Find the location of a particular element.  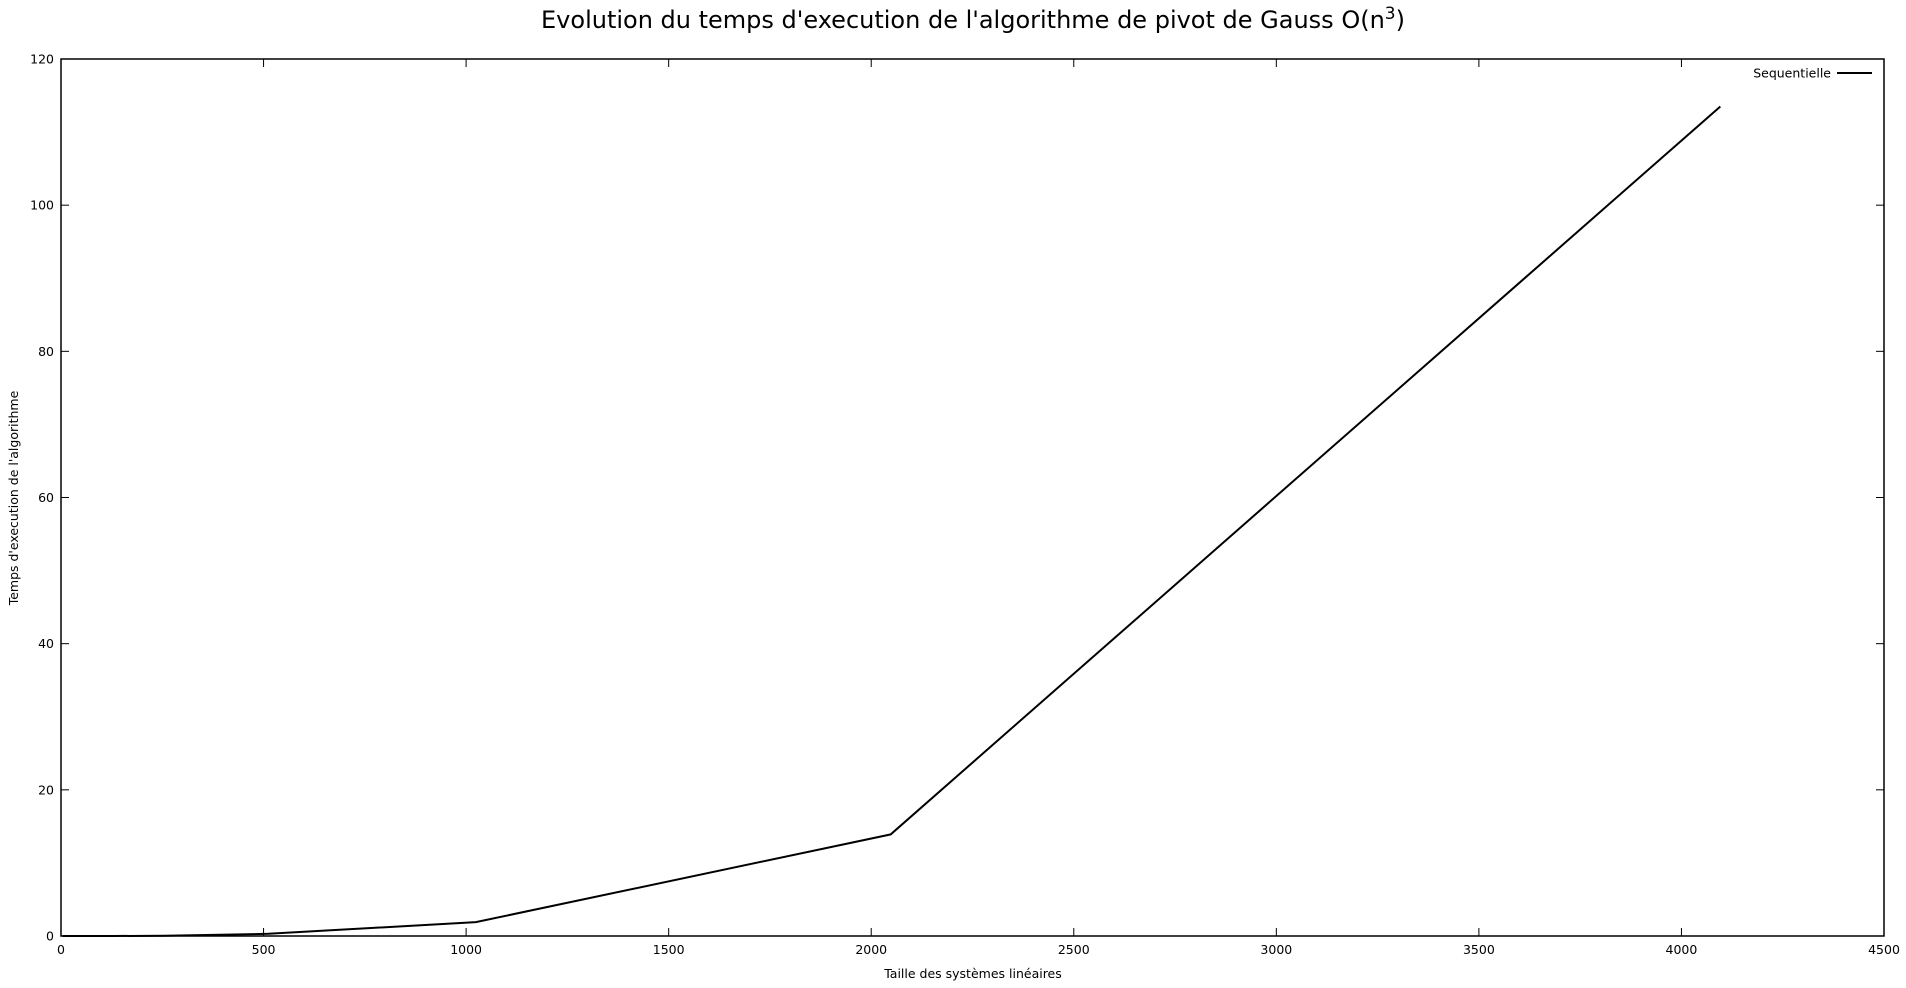

y-tick-label: 40 is located at coordinates (46, 643).